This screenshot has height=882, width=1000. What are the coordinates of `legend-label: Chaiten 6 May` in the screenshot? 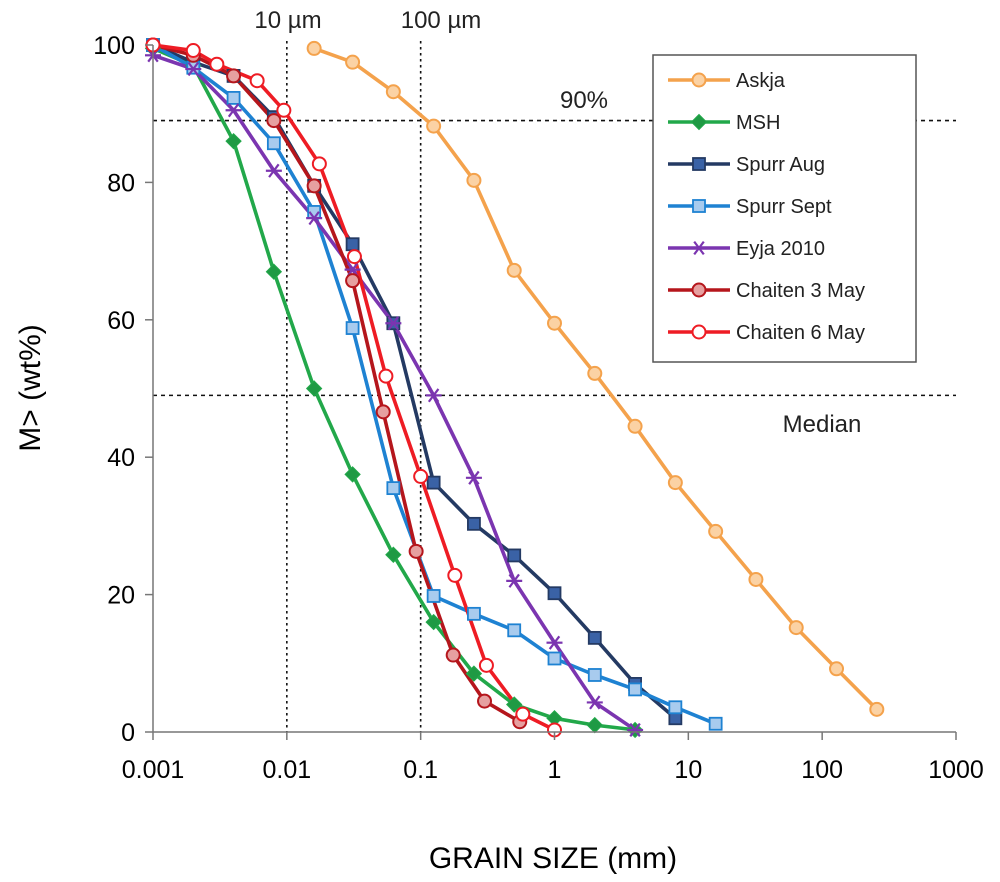 It's located at (800, 333).